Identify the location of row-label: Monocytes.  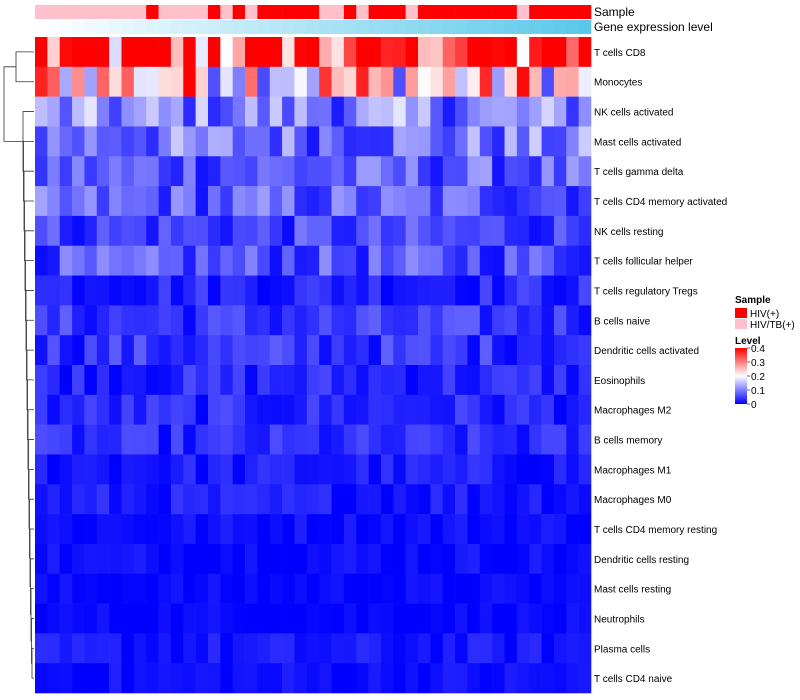
(618, 83).